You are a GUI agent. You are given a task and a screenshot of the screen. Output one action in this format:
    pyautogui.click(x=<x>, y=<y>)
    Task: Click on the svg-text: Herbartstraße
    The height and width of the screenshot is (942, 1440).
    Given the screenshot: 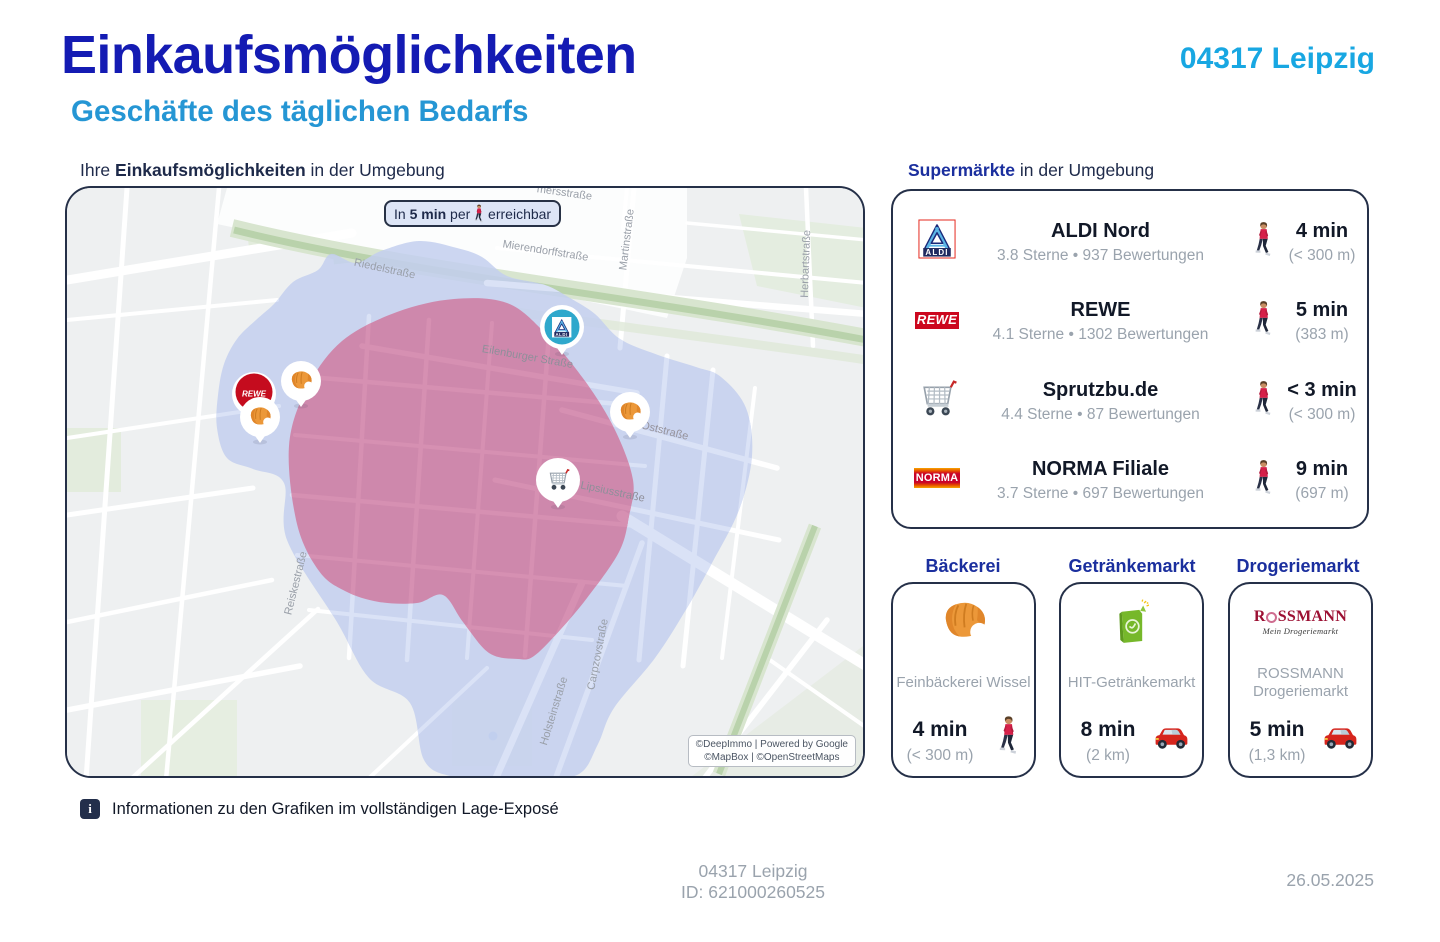 What is the action you would take?
    pyautogui.click(x=806, y=264)
    